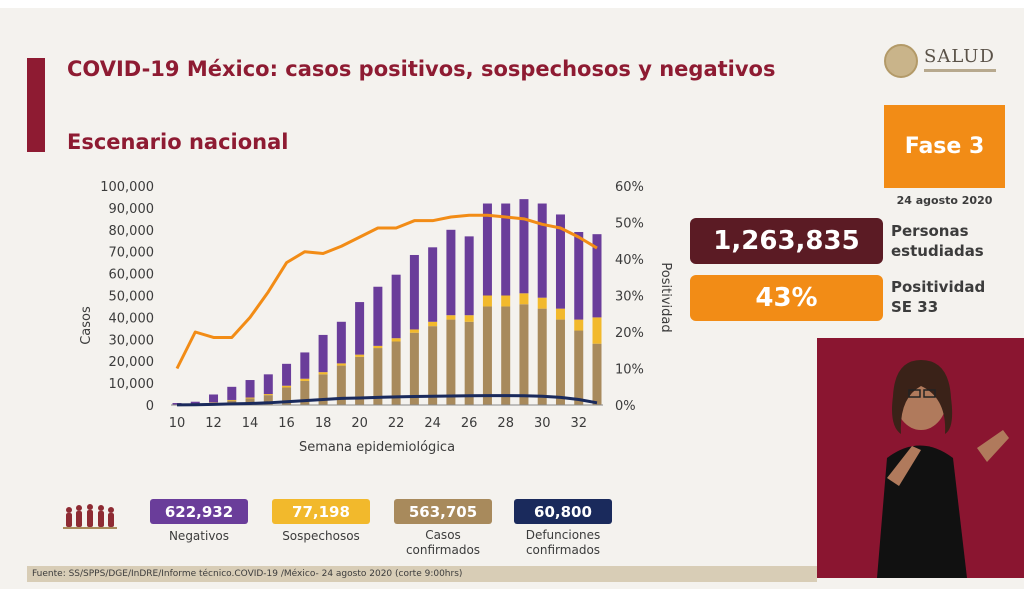 This screenshot has height=589, width=1024. I want to click on y2-tick-label: 0%, so click(625, 406).